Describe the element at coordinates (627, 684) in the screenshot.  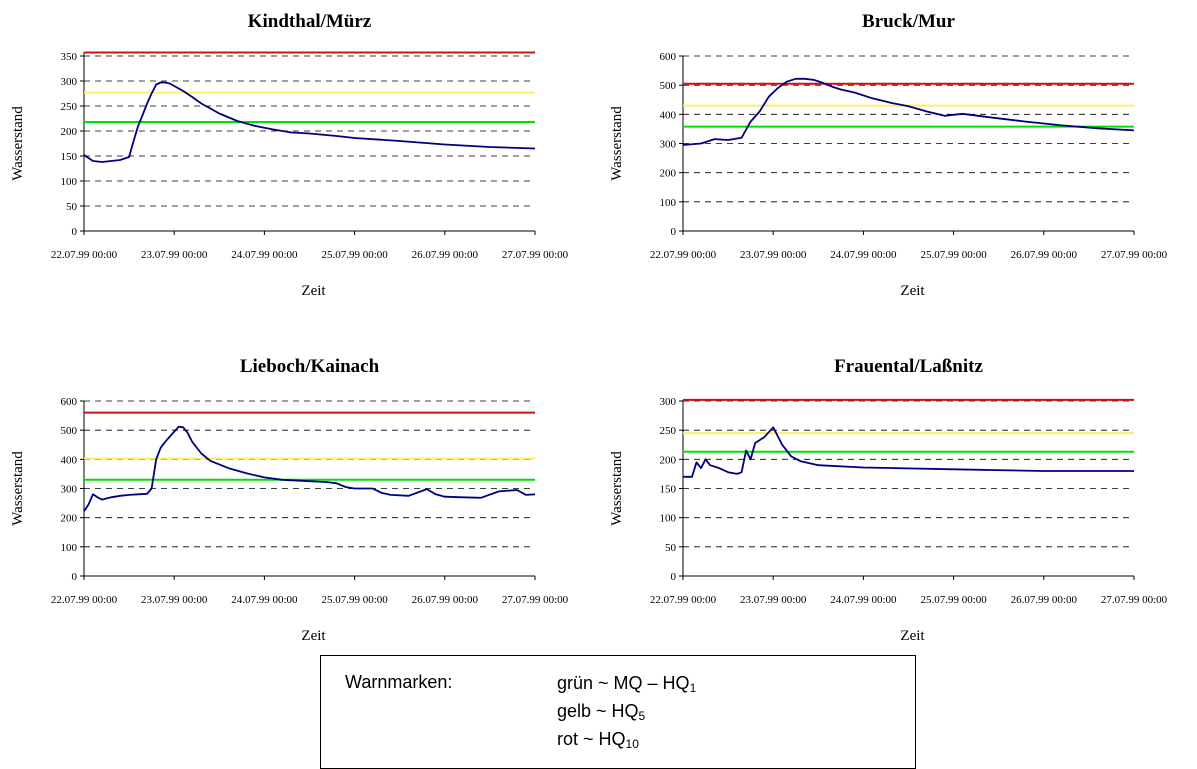
I see `legend-item-green: grün ~ MQ – HQ1` at that location.